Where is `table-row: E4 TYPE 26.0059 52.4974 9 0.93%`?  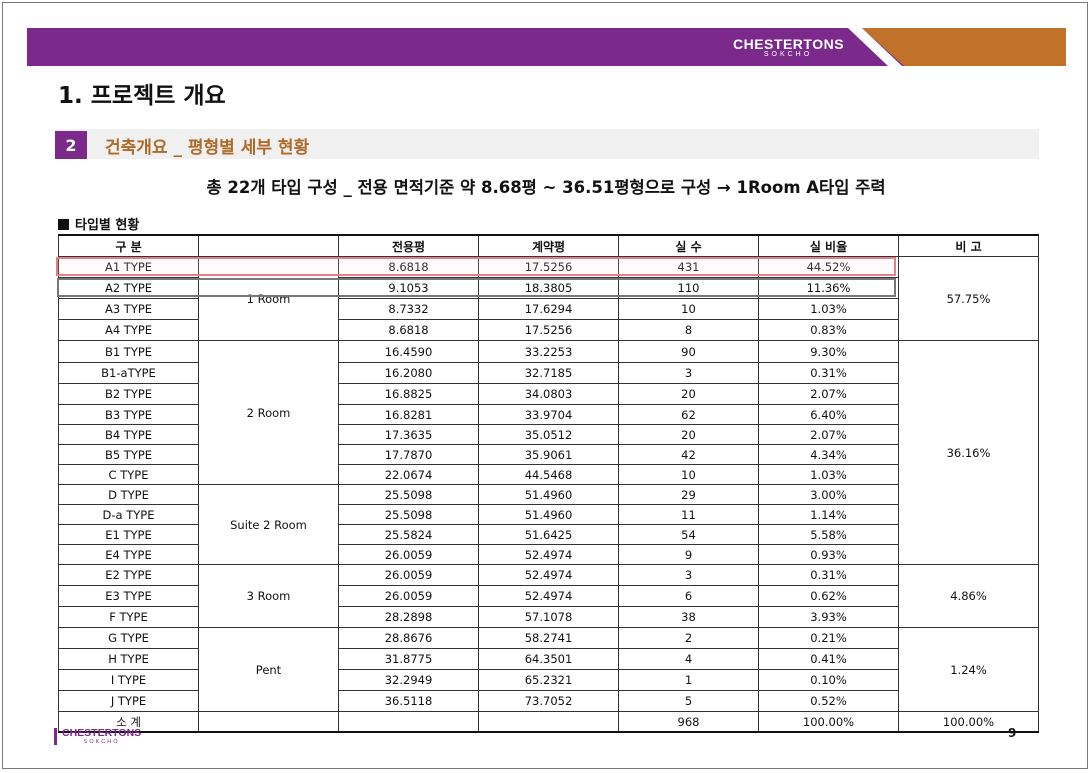
table-row: E4 TYPE 26.0059 52.4974 9 0.93% is located at coordinates (548, 554).